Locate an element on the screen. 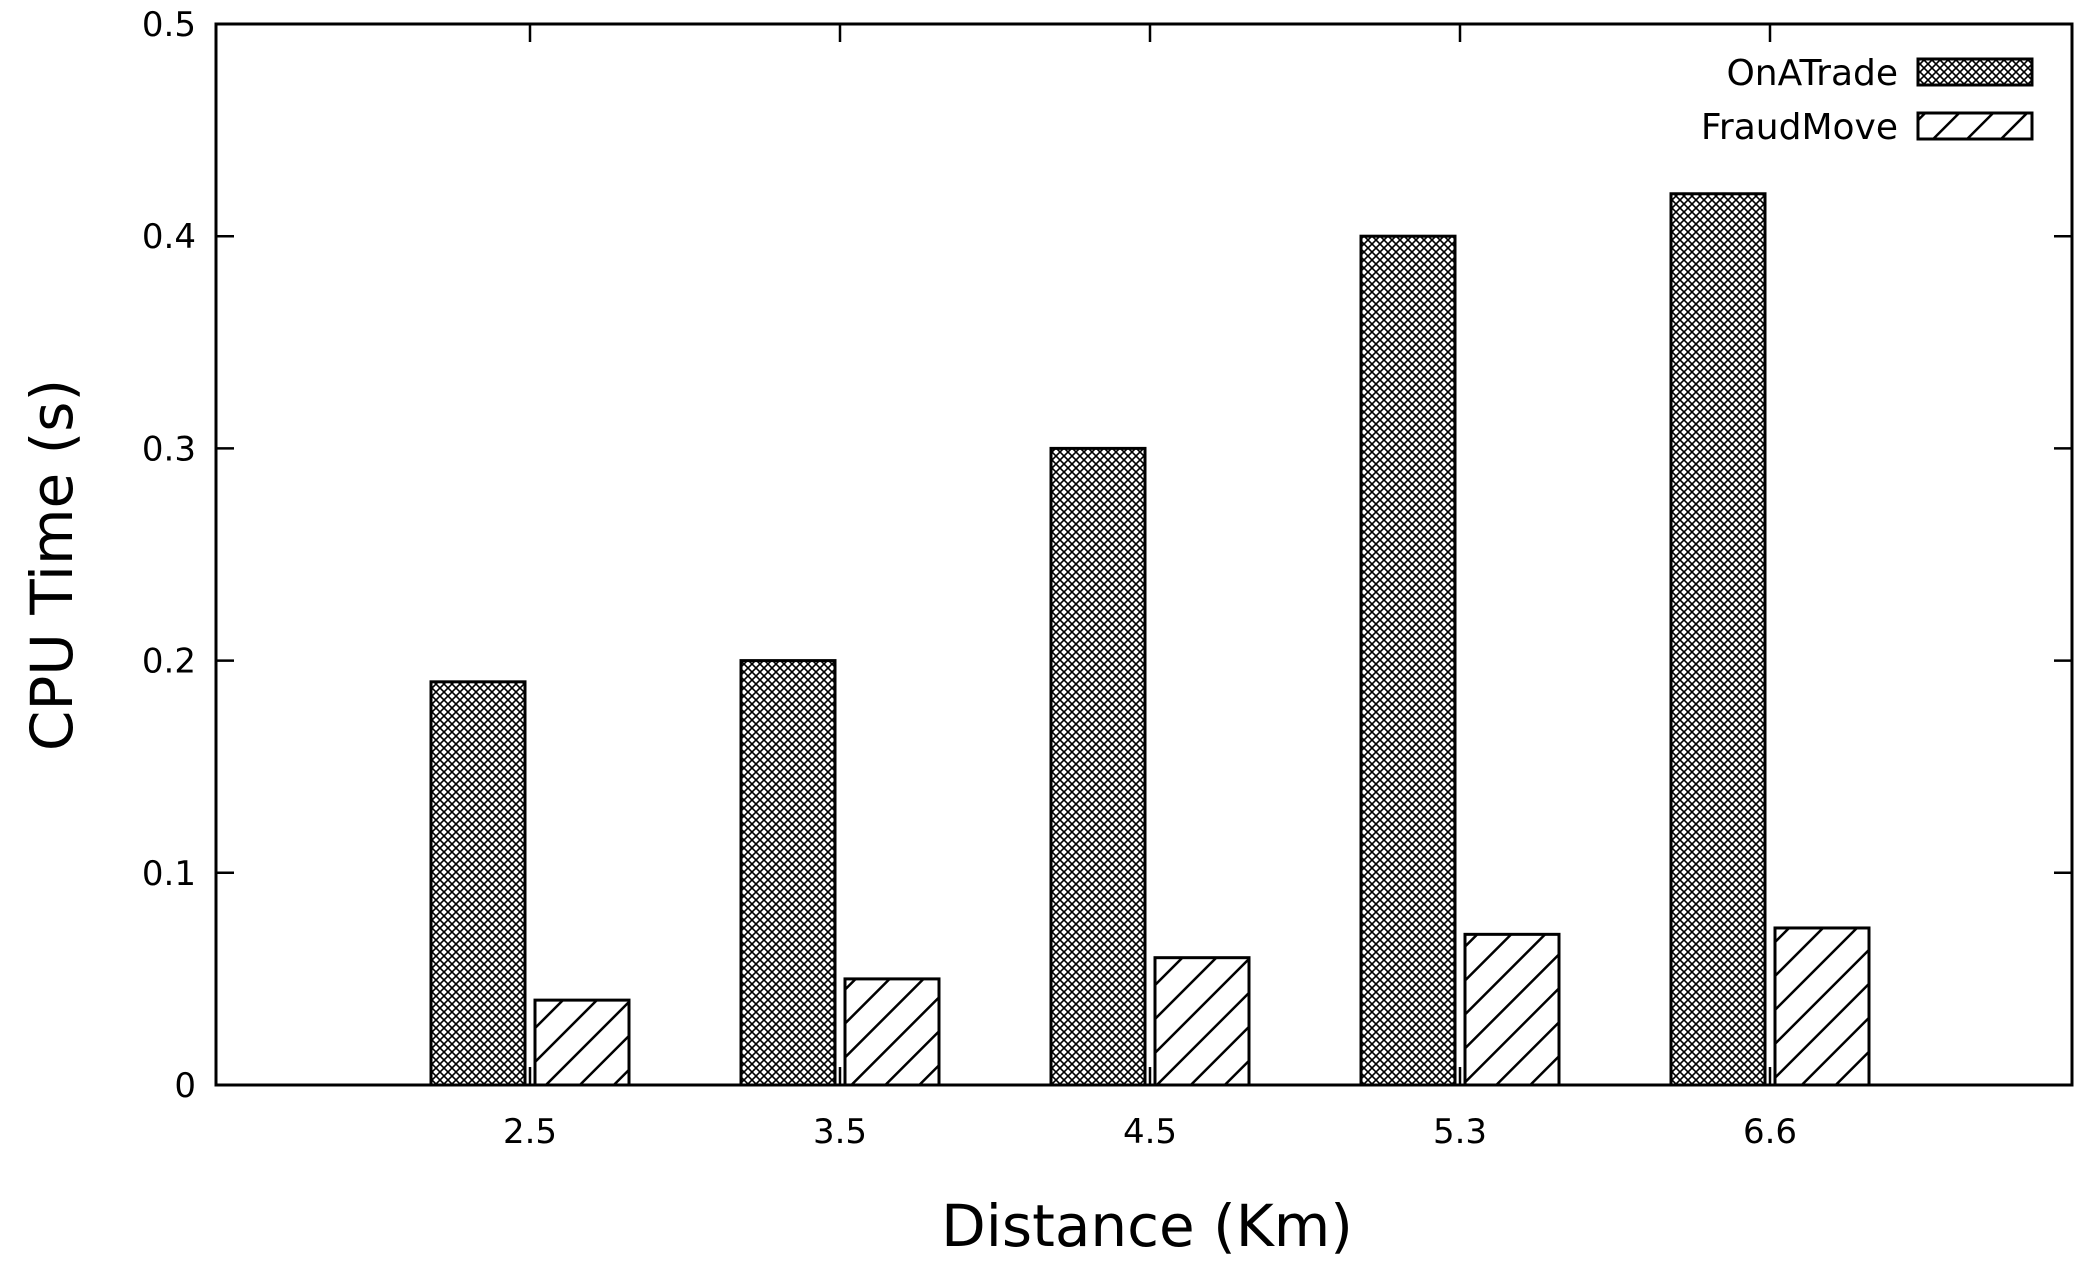  y-axis-title: CPU Time (s) is located at coordinates (52, 565).